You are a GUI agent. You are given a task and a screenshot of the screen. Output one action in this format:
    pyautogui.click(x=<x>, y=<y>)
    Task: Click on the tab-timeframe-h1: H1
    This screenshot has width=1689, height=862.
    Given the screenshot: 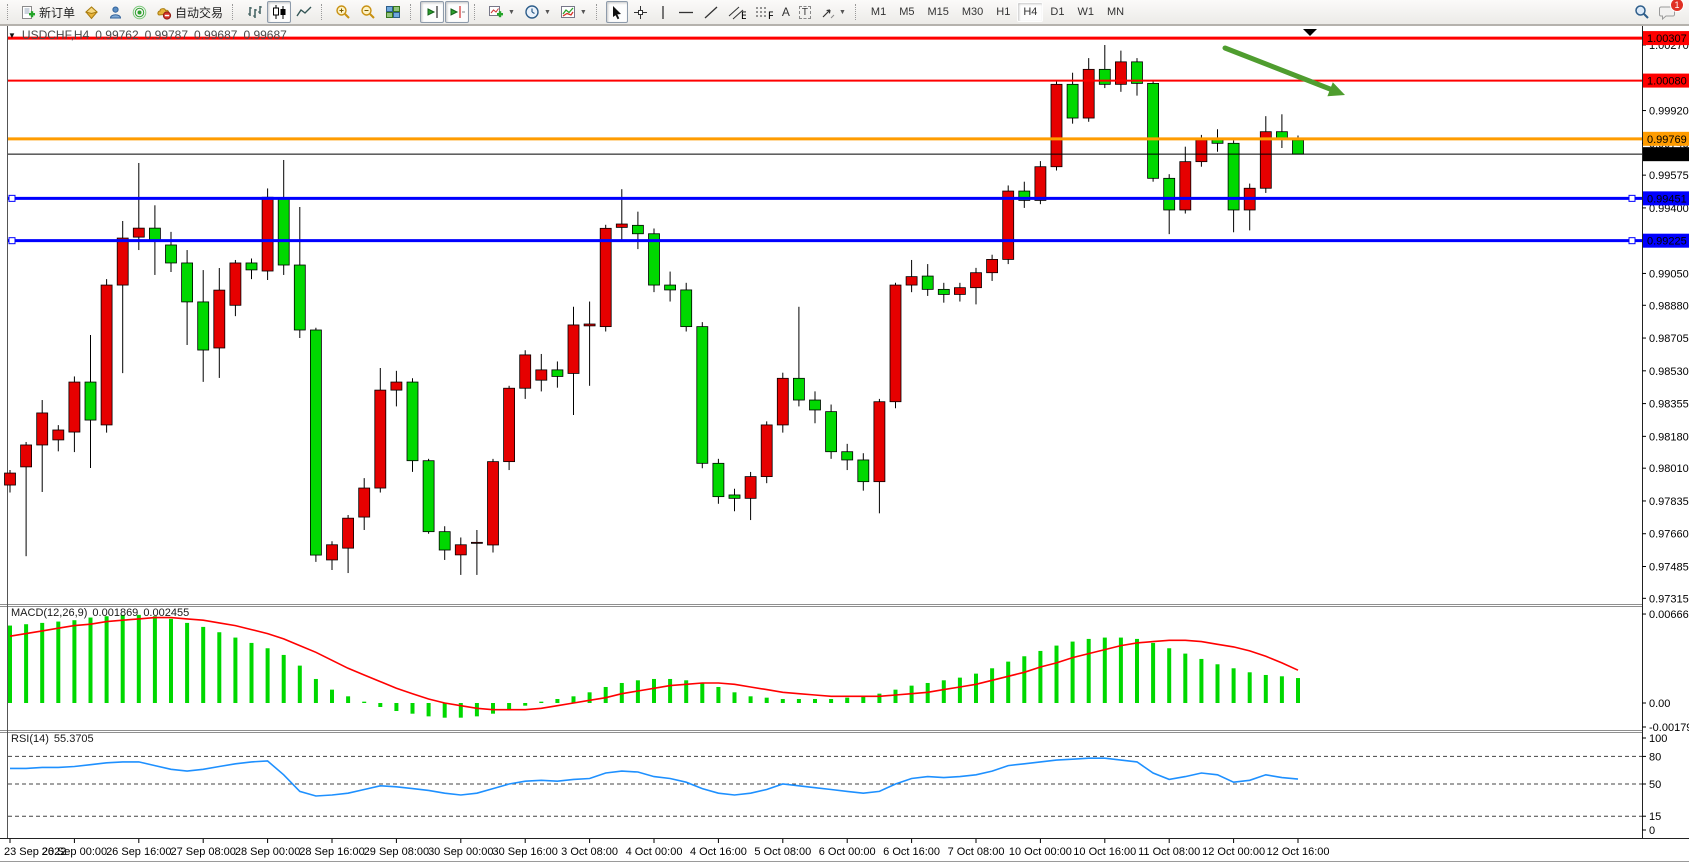 What is the action you would take?
    pyautogui.click(x=1003, y=12)
    